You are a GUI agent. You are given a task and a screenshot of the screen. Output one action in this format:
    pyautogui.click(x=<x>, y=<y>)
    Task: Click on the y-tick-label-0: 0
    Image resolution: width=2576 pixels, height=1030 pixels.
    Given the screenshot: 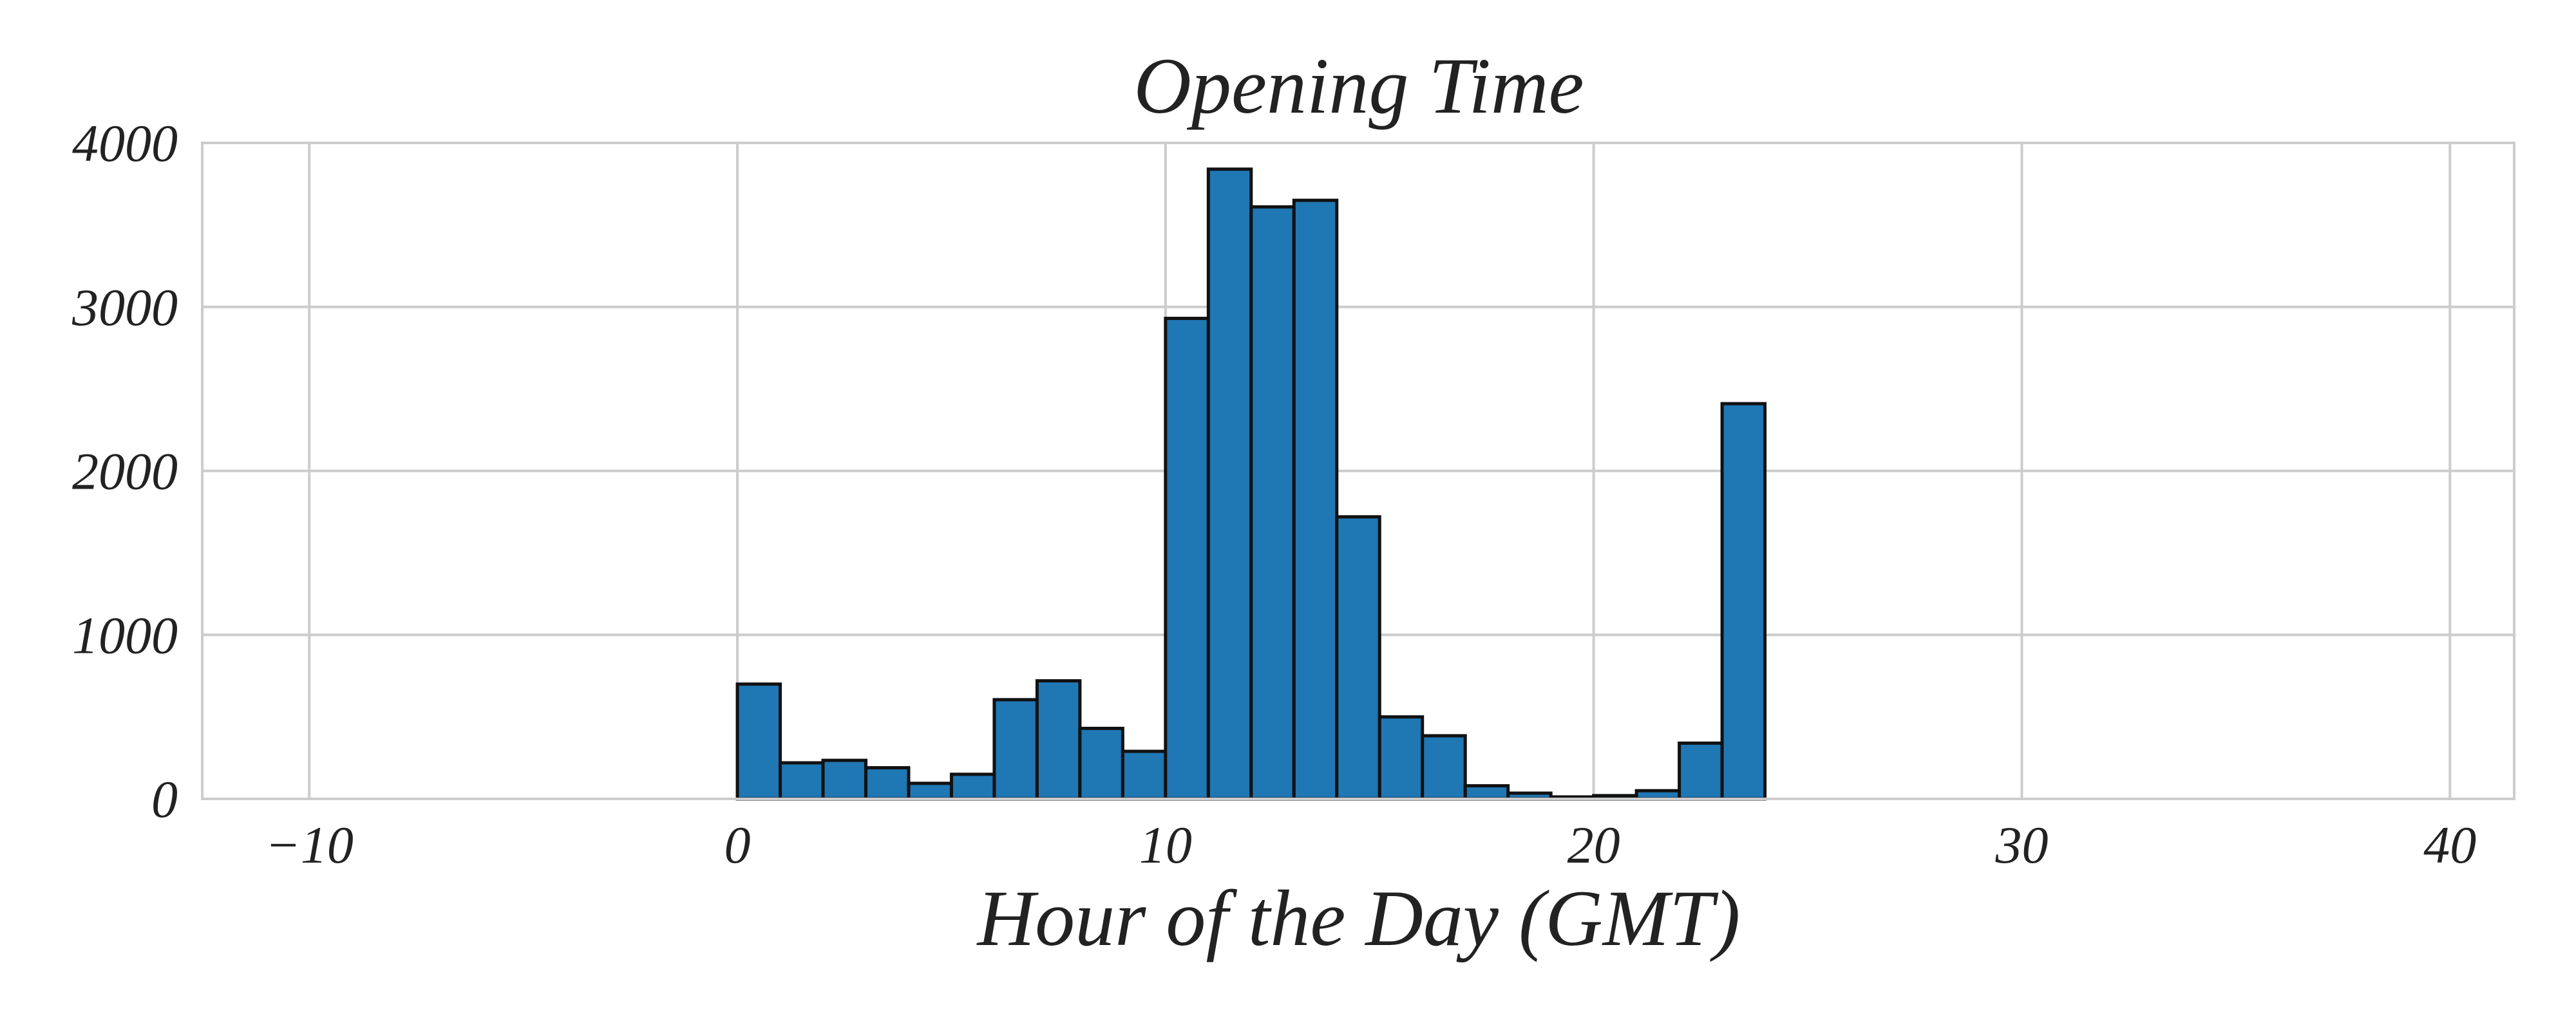 What is the action you would take?
    pyautogui.click(x=164, y=799)
    